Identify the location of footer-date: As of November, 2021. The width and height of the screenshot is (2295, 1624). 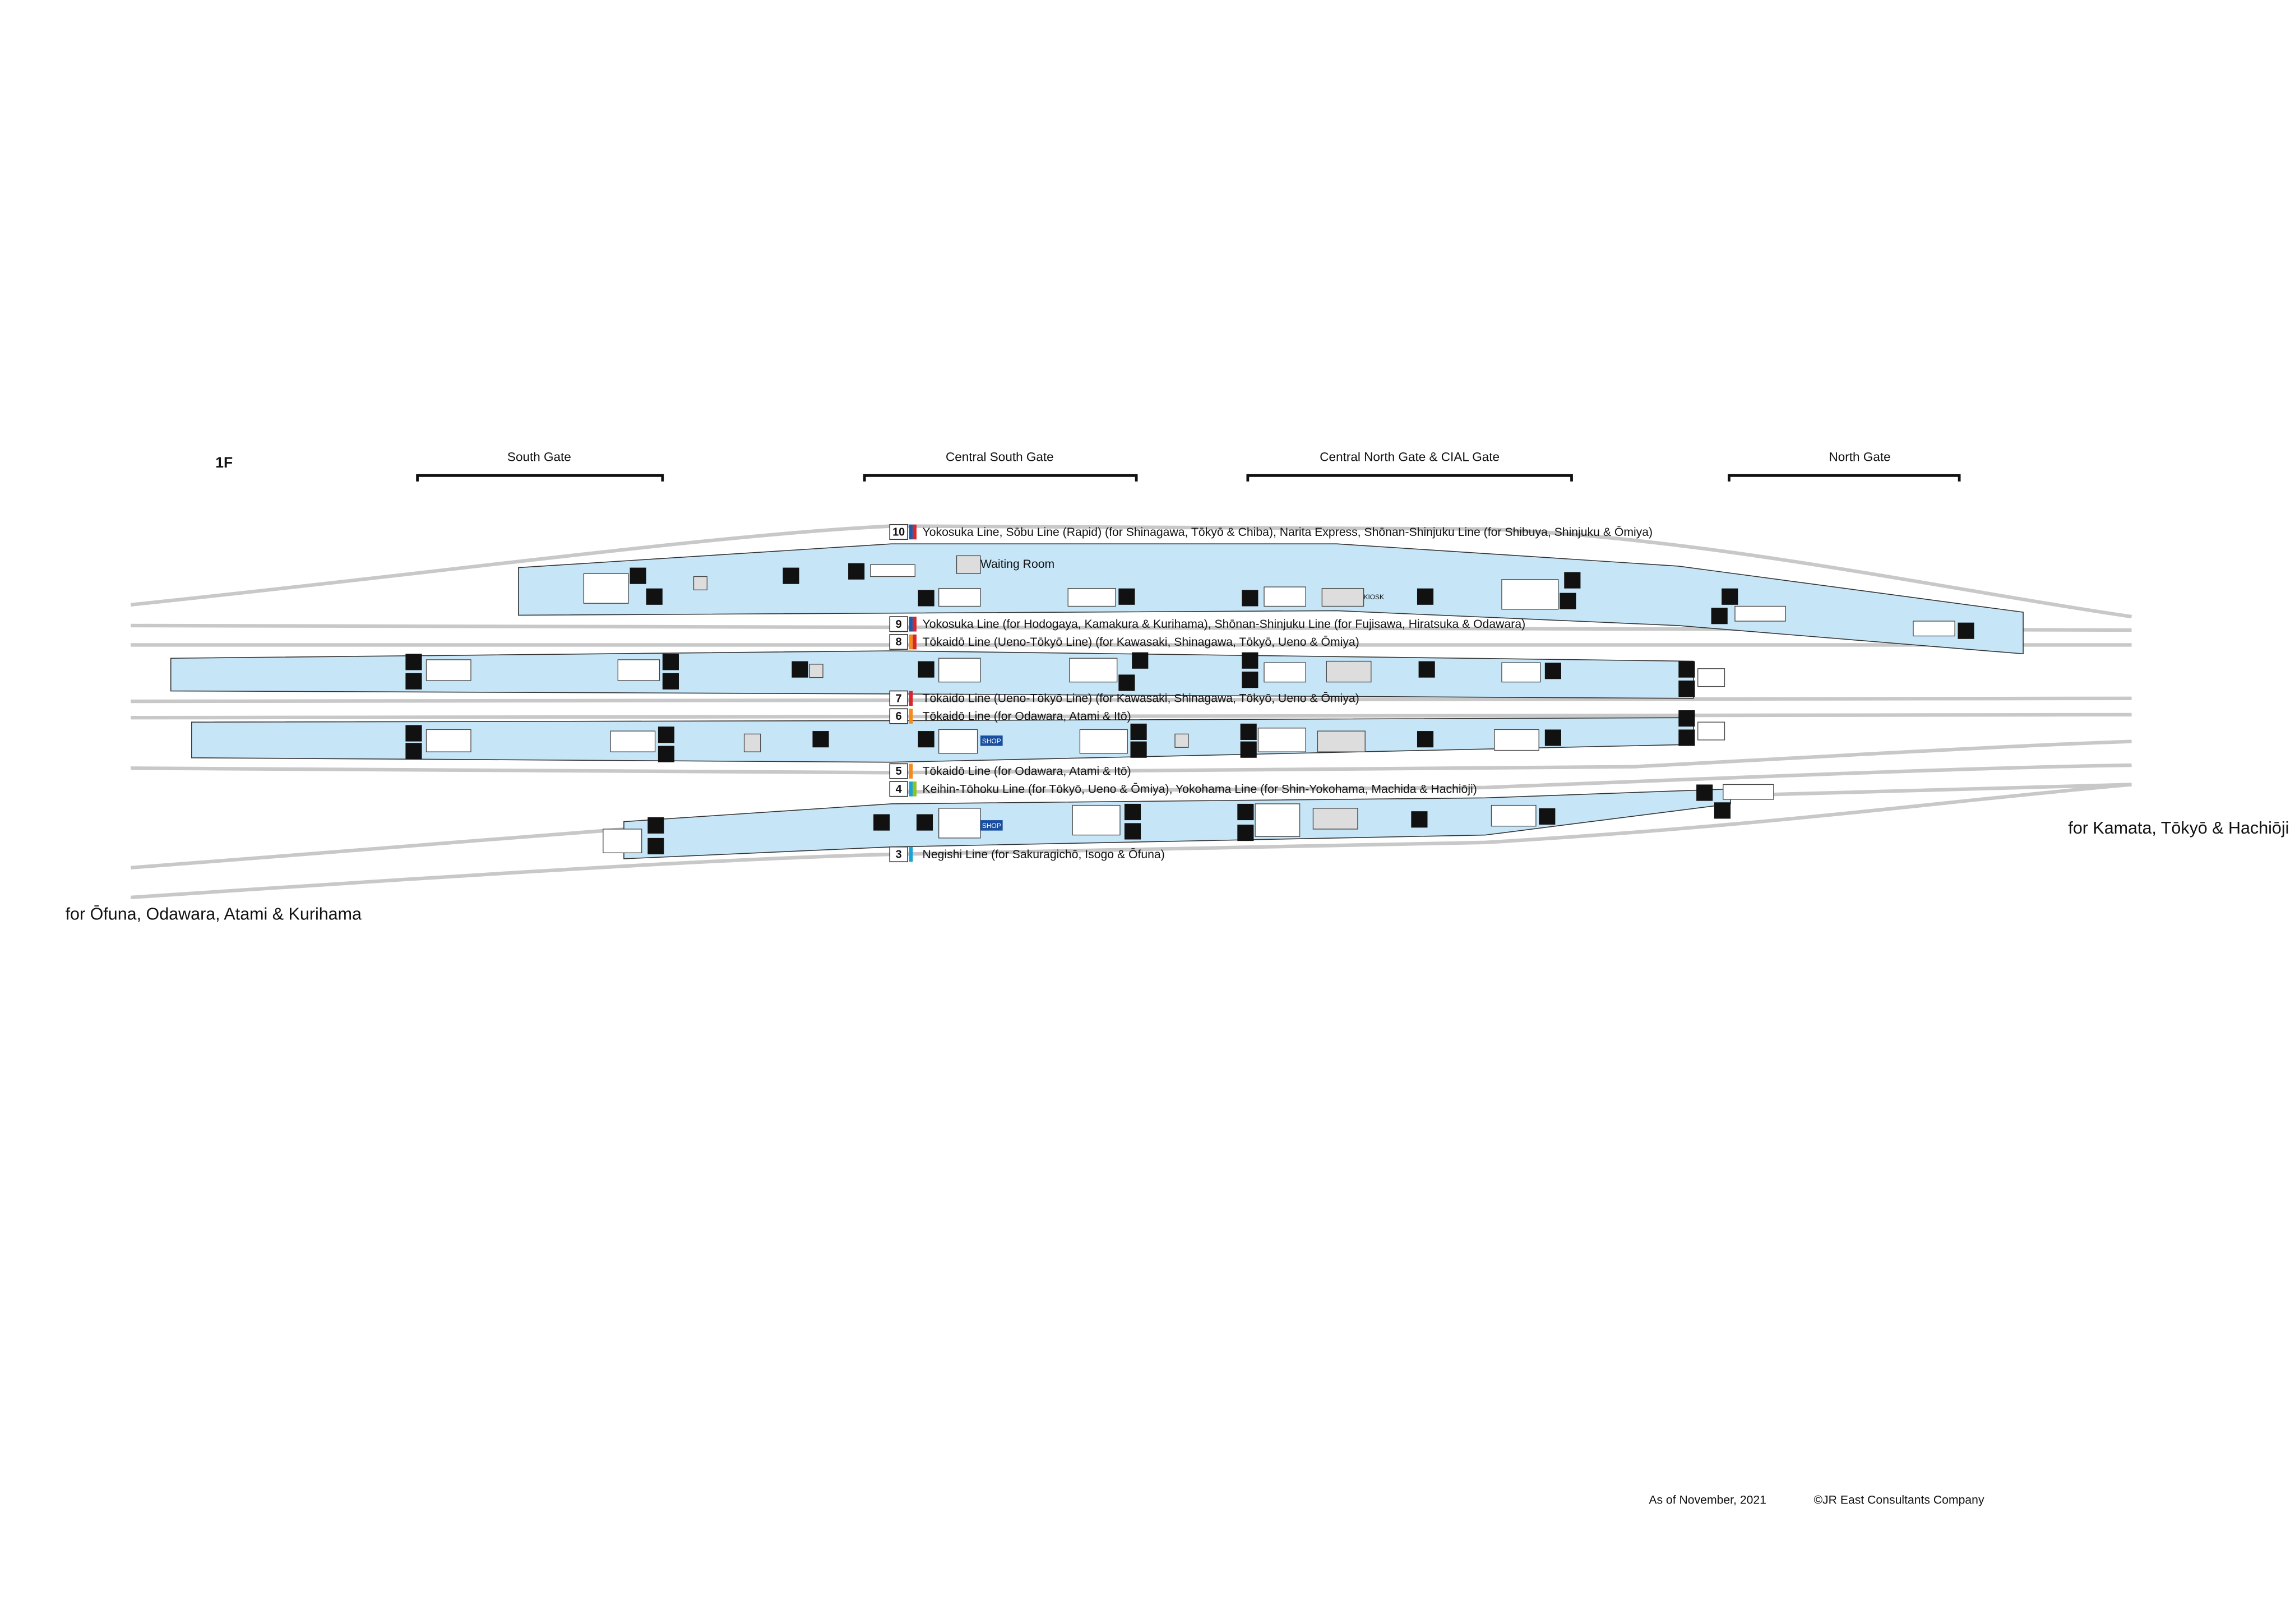
(1707, 1500).